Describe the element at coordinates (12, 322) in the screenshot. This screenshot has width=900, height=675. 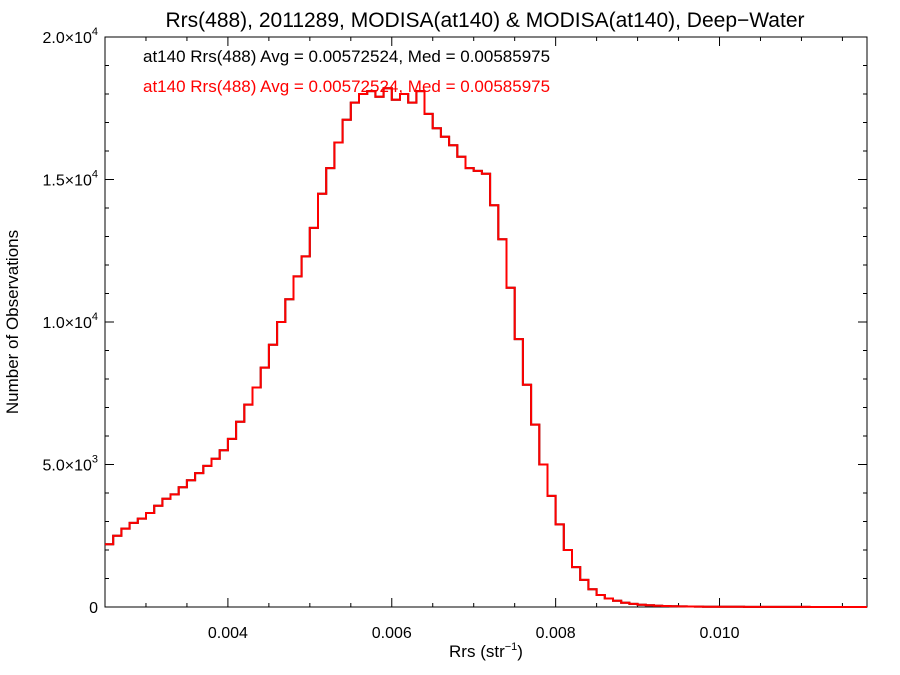
I see `y-axis-label: Number of Observations` at that location.